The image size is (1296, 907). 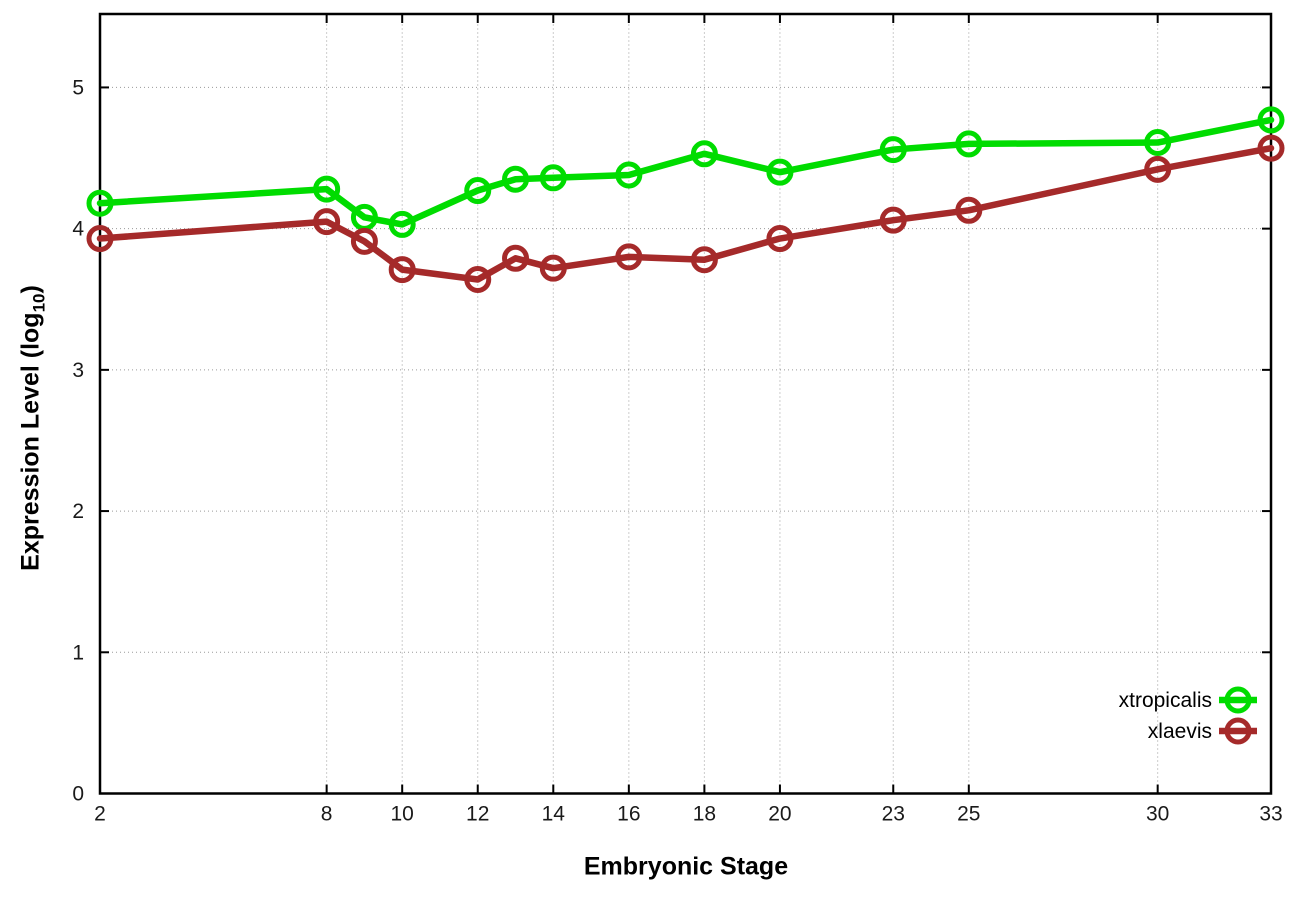 What do you see at coordinates (30, 441) in the screenshot?
I see `y-axis-title-text: Expression Level (log` at bounding box center [30, 441].